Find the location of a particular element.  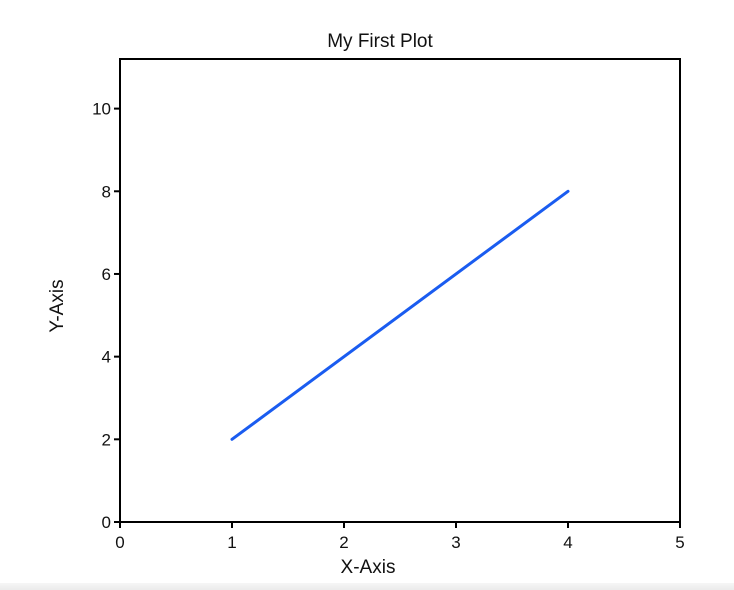

y-tick-label: 4 is located at coordinates (106, 357).